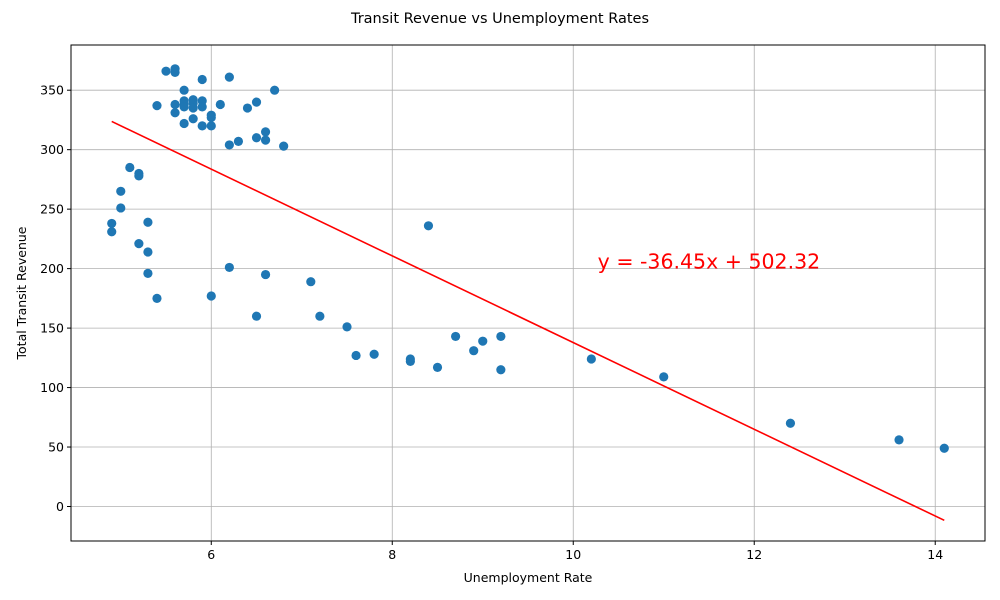 Image resolution: width=1000 pixels, height=600 pixels. What do you see at coordinates (55, 298) in the screenshot?
I see `y-axis-ticks: 0 50 100 150 200 250 300 350` at bounding box center [55, 298].